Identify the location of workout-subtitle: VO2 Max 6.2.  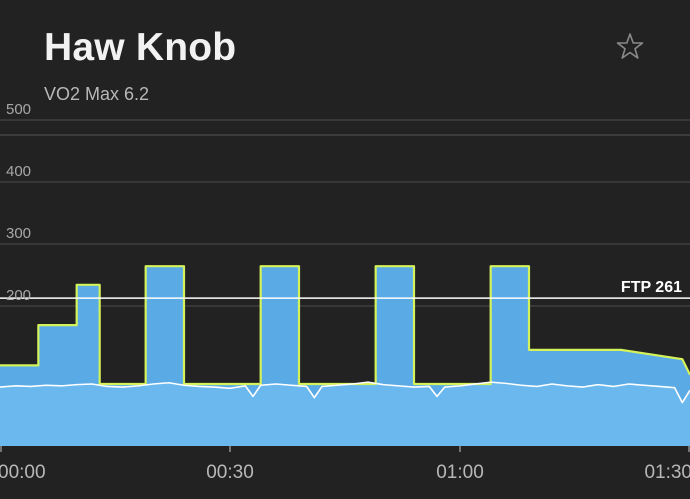
(97, 94).